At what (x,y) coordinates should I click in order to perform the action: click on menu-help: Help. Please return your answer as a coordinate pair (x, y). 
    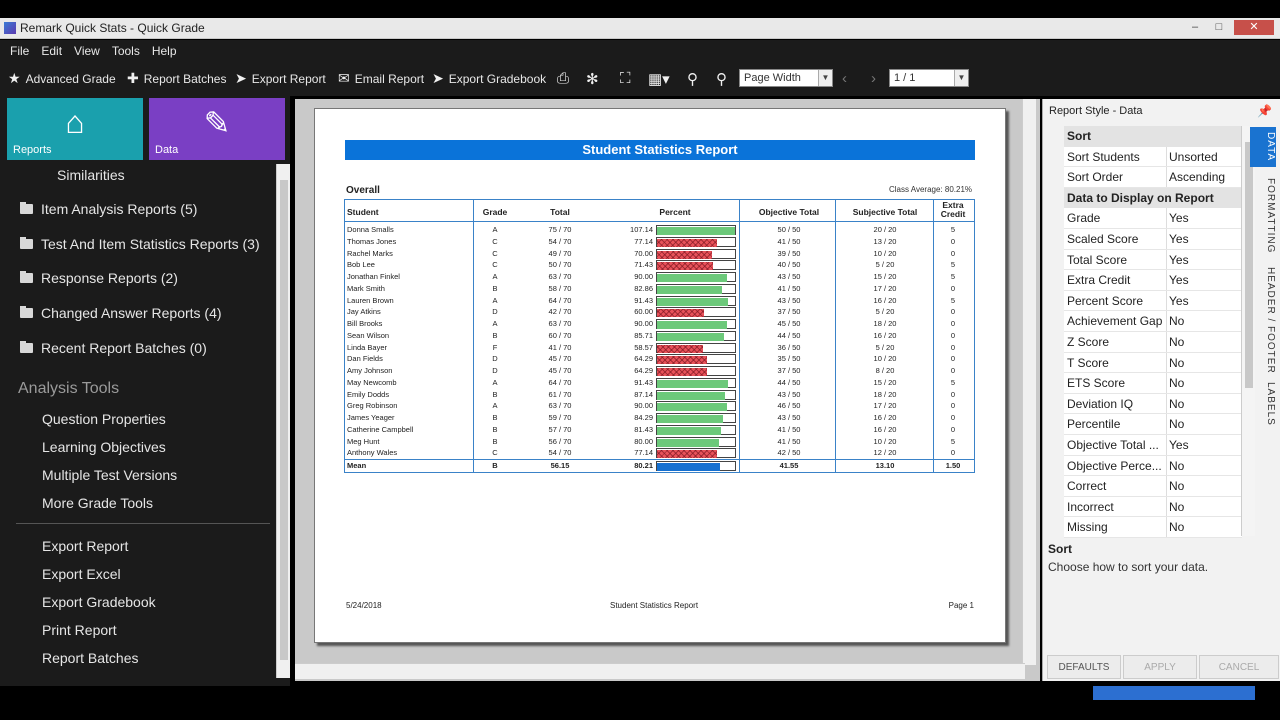
    Looking at the image, I should click on (164, 51).